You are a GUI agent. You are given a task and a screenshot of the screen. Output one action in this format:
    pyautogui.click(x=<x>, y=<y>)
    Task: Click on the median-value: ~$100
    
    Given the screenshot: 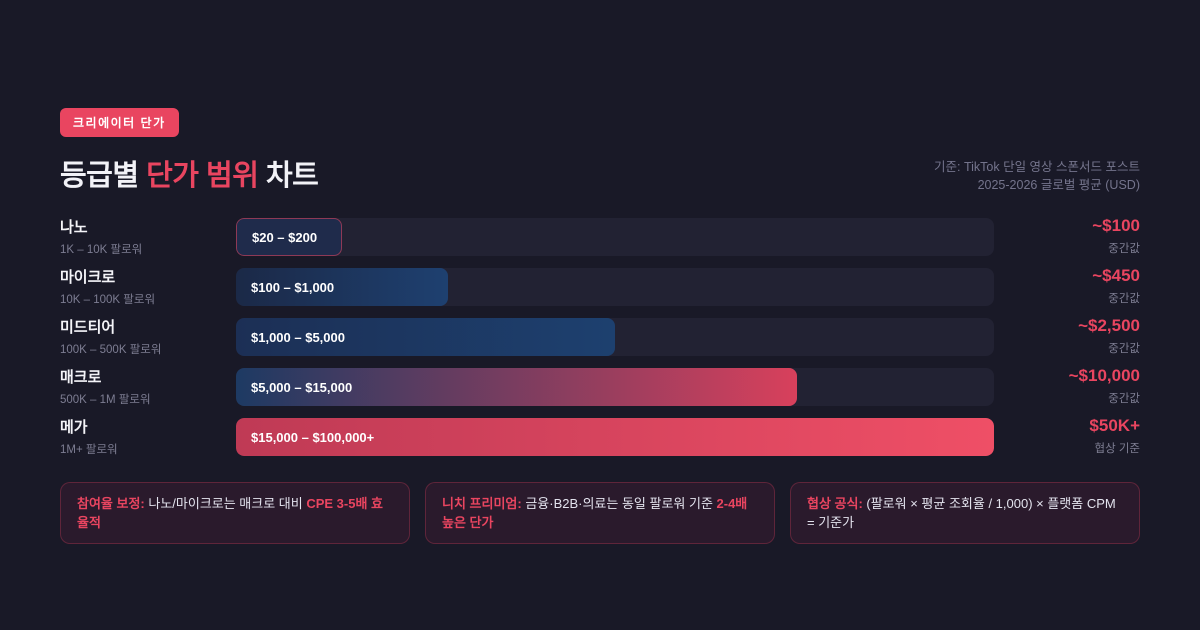 What is the action you would take?
    pyautogui.click(x=1116, y=225)
    